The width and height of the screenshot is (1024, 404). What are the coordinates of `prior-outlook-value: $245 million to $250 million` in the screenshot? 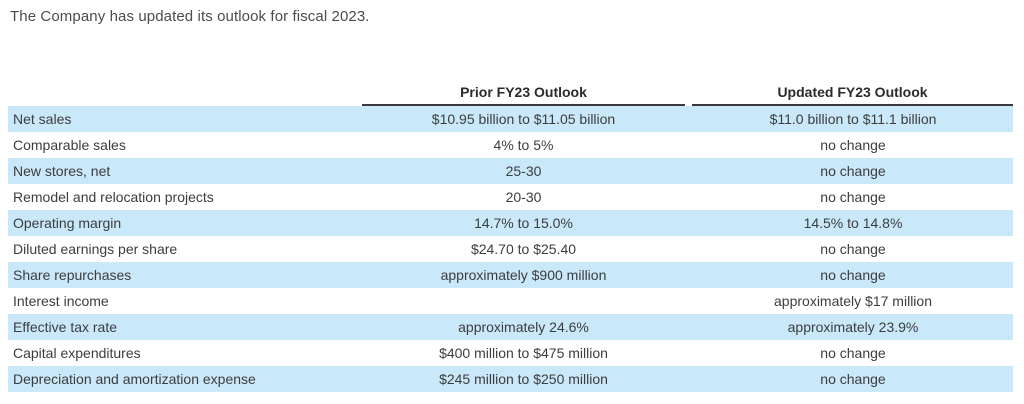 It's located at (523, 379).